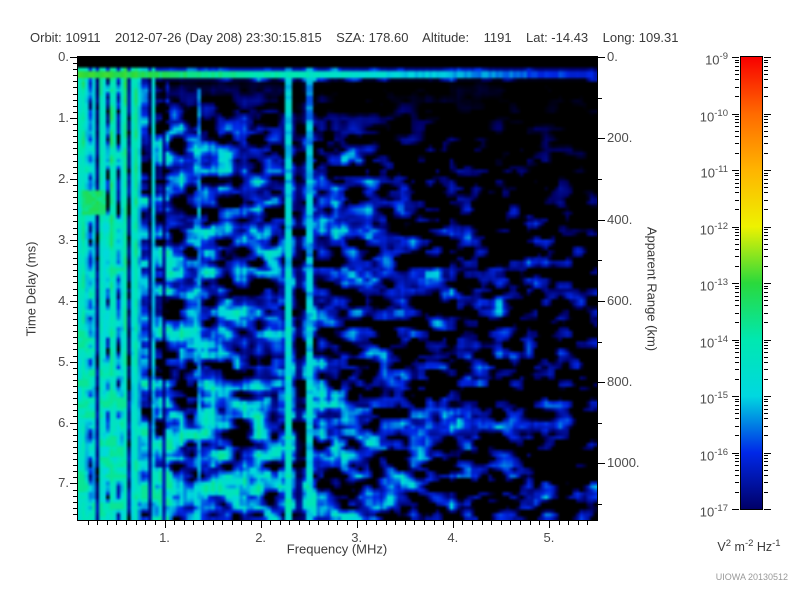 The width and height of the screenshot is (800, 600). Describe the element at coordinates (63, 56) in the screenshot. I see `y-axis-tick-label: 0.` at that location.